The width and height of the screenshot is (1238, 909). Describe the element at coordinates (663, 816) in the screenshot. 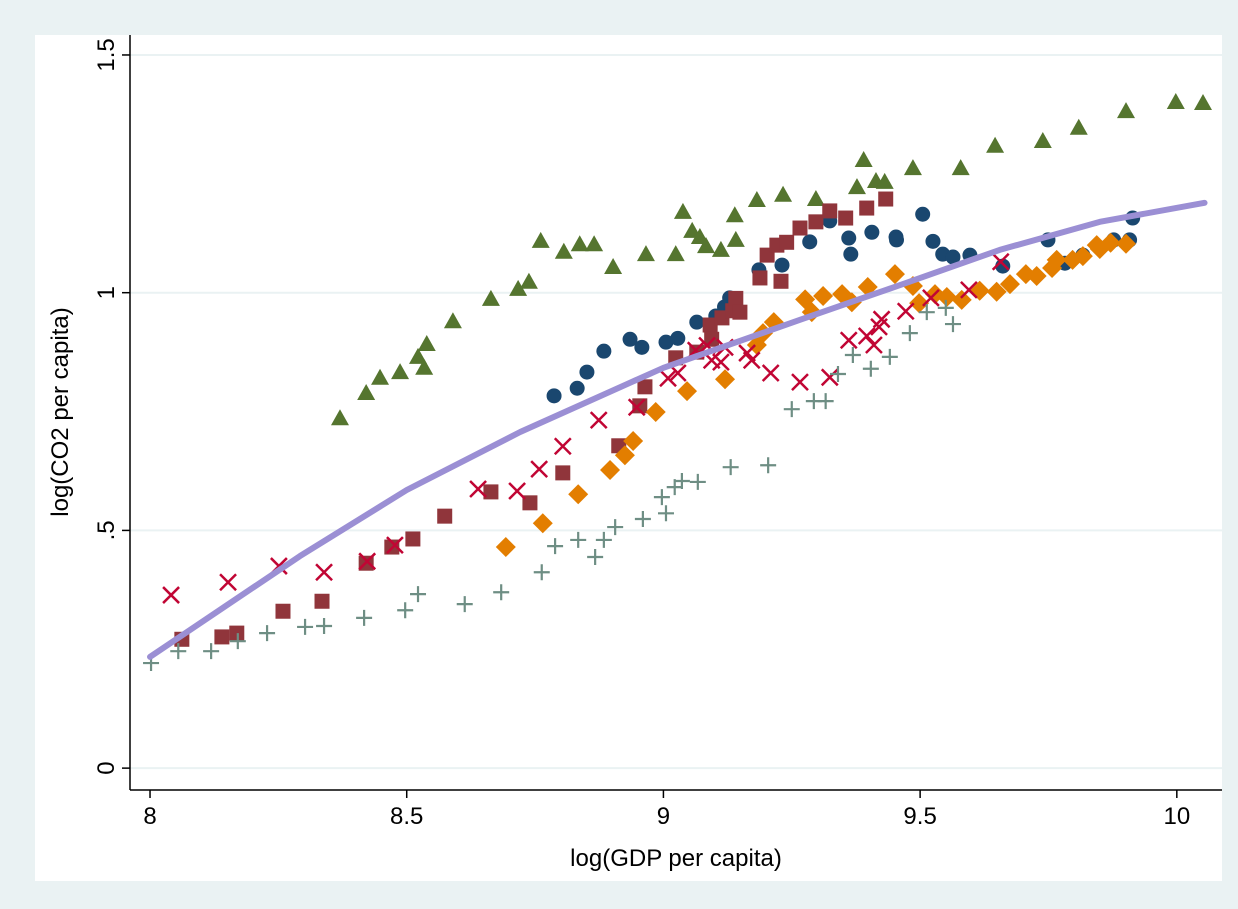

I see `x-tick-label: 9` at that location.